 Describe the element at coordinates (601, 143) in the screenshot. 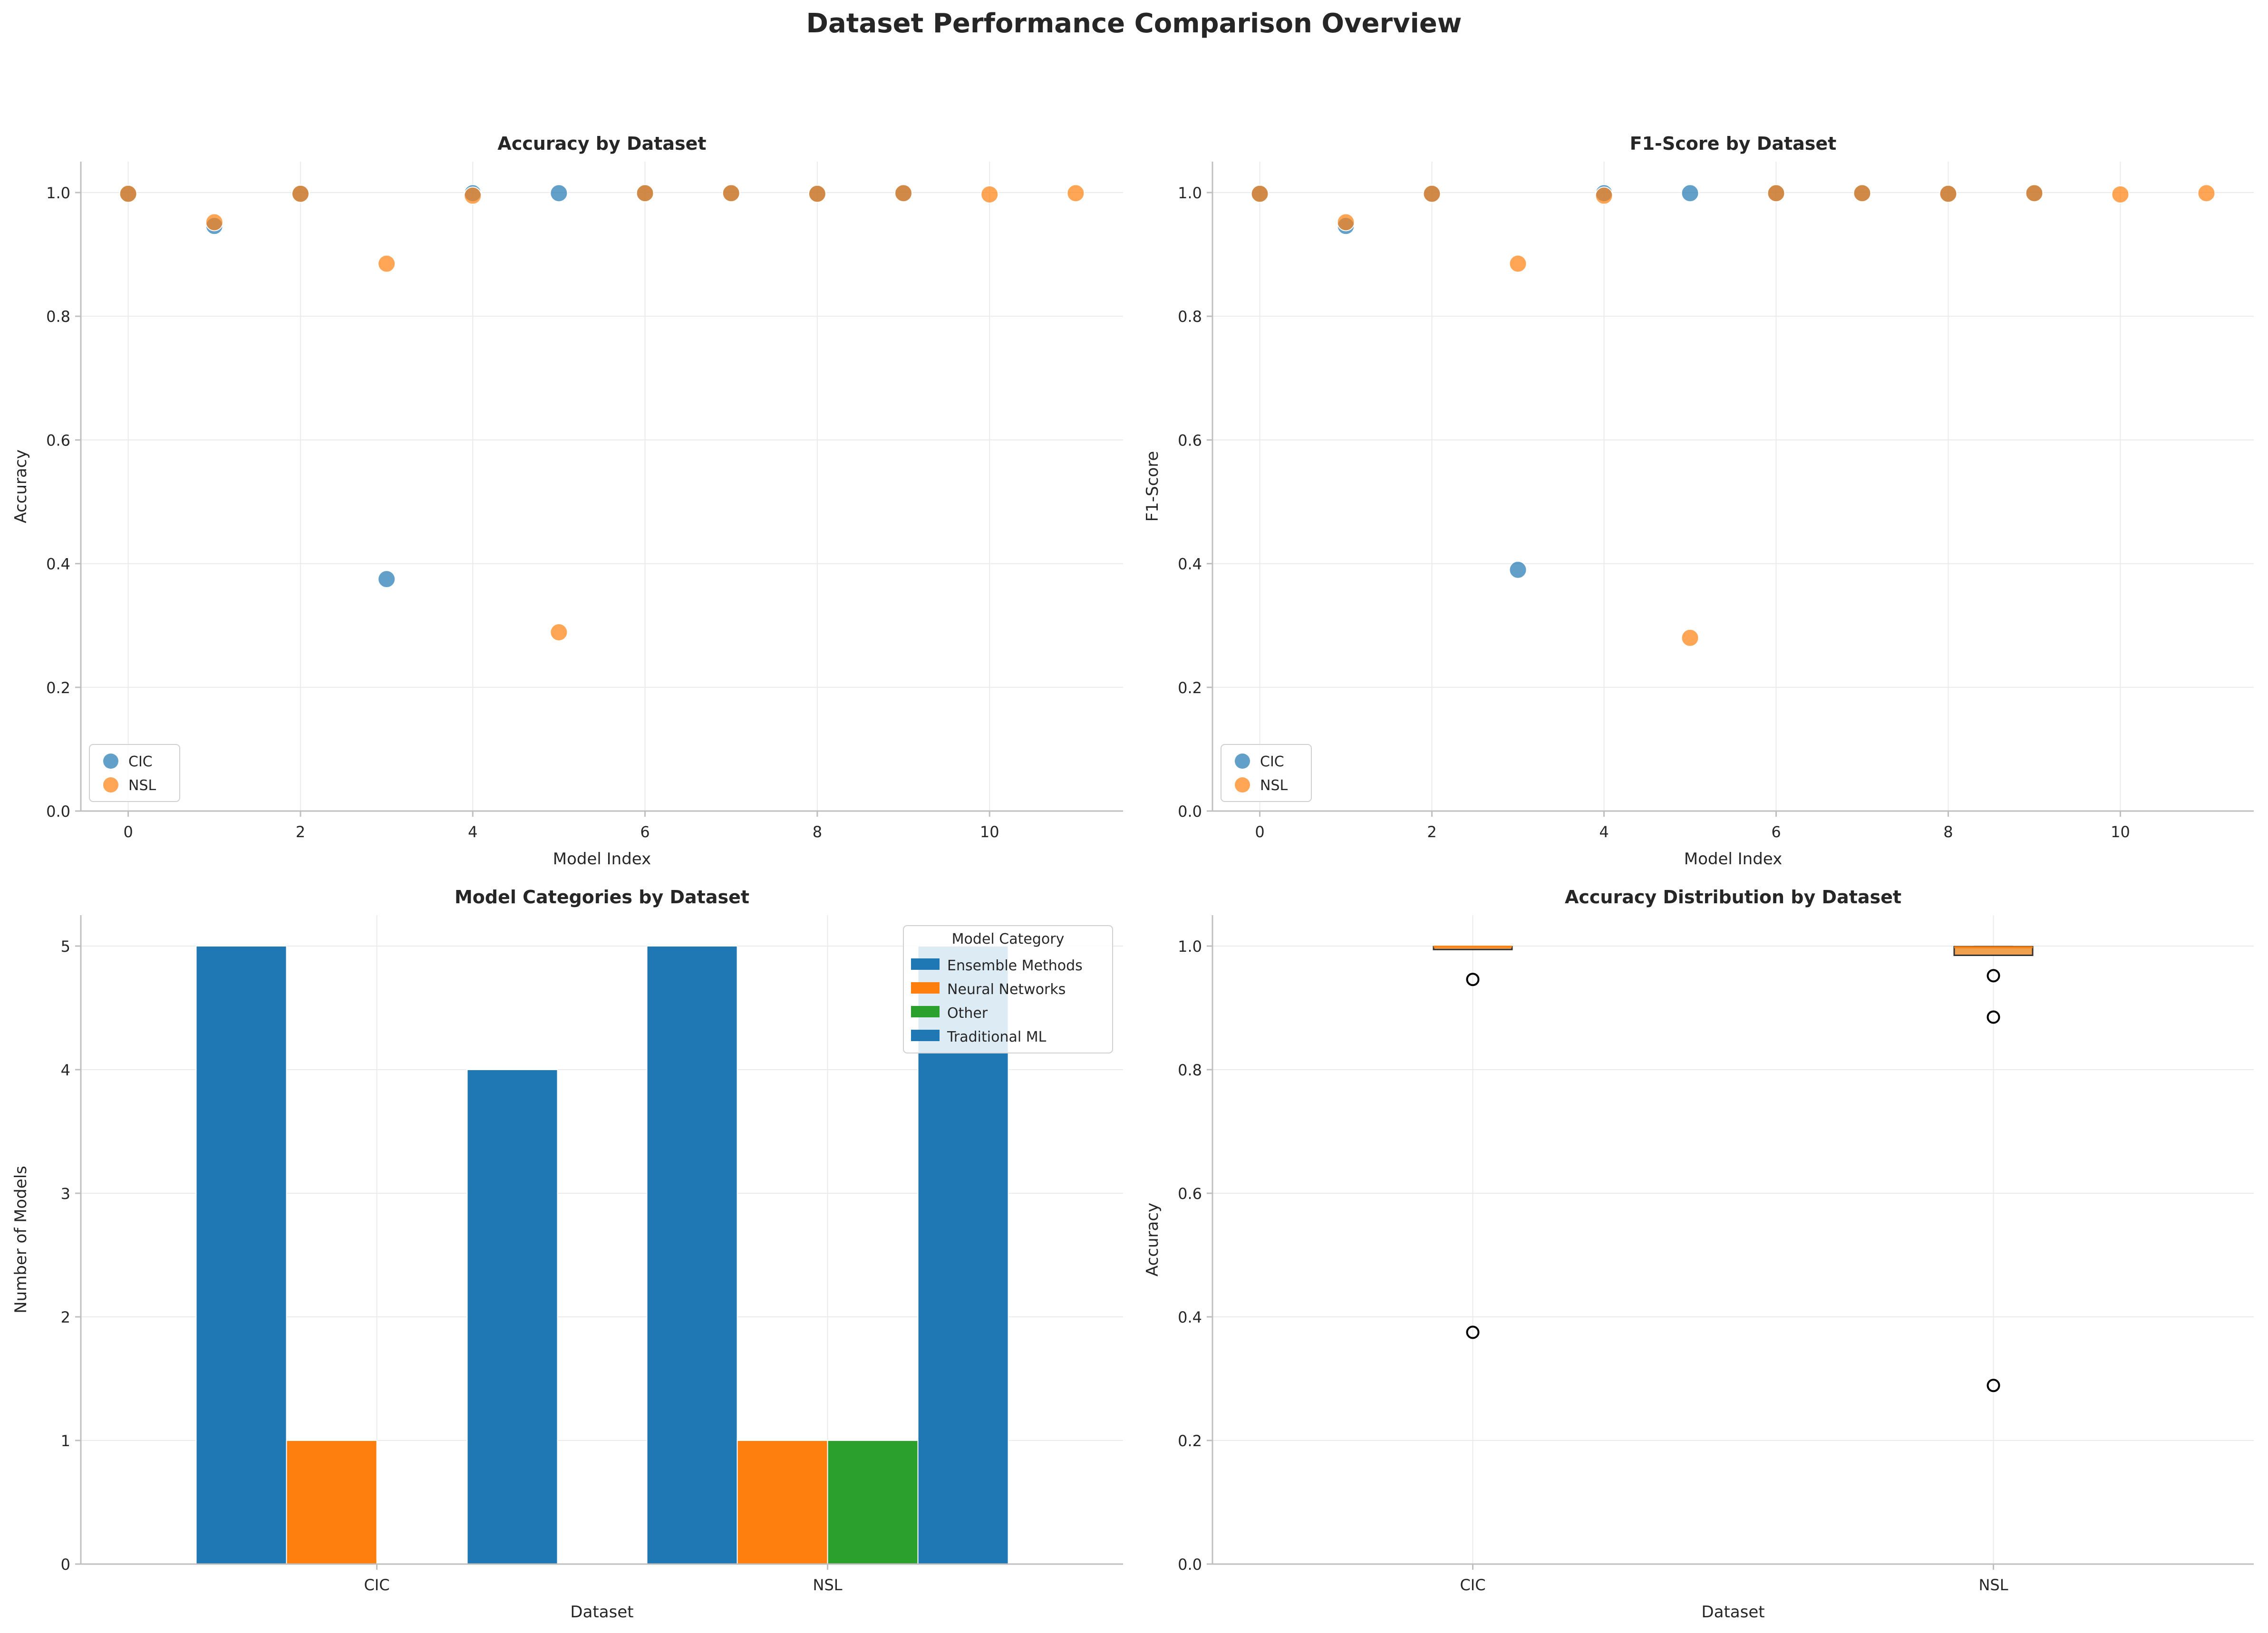

I see `panel-title: Accuracy by Dataset` at that location.